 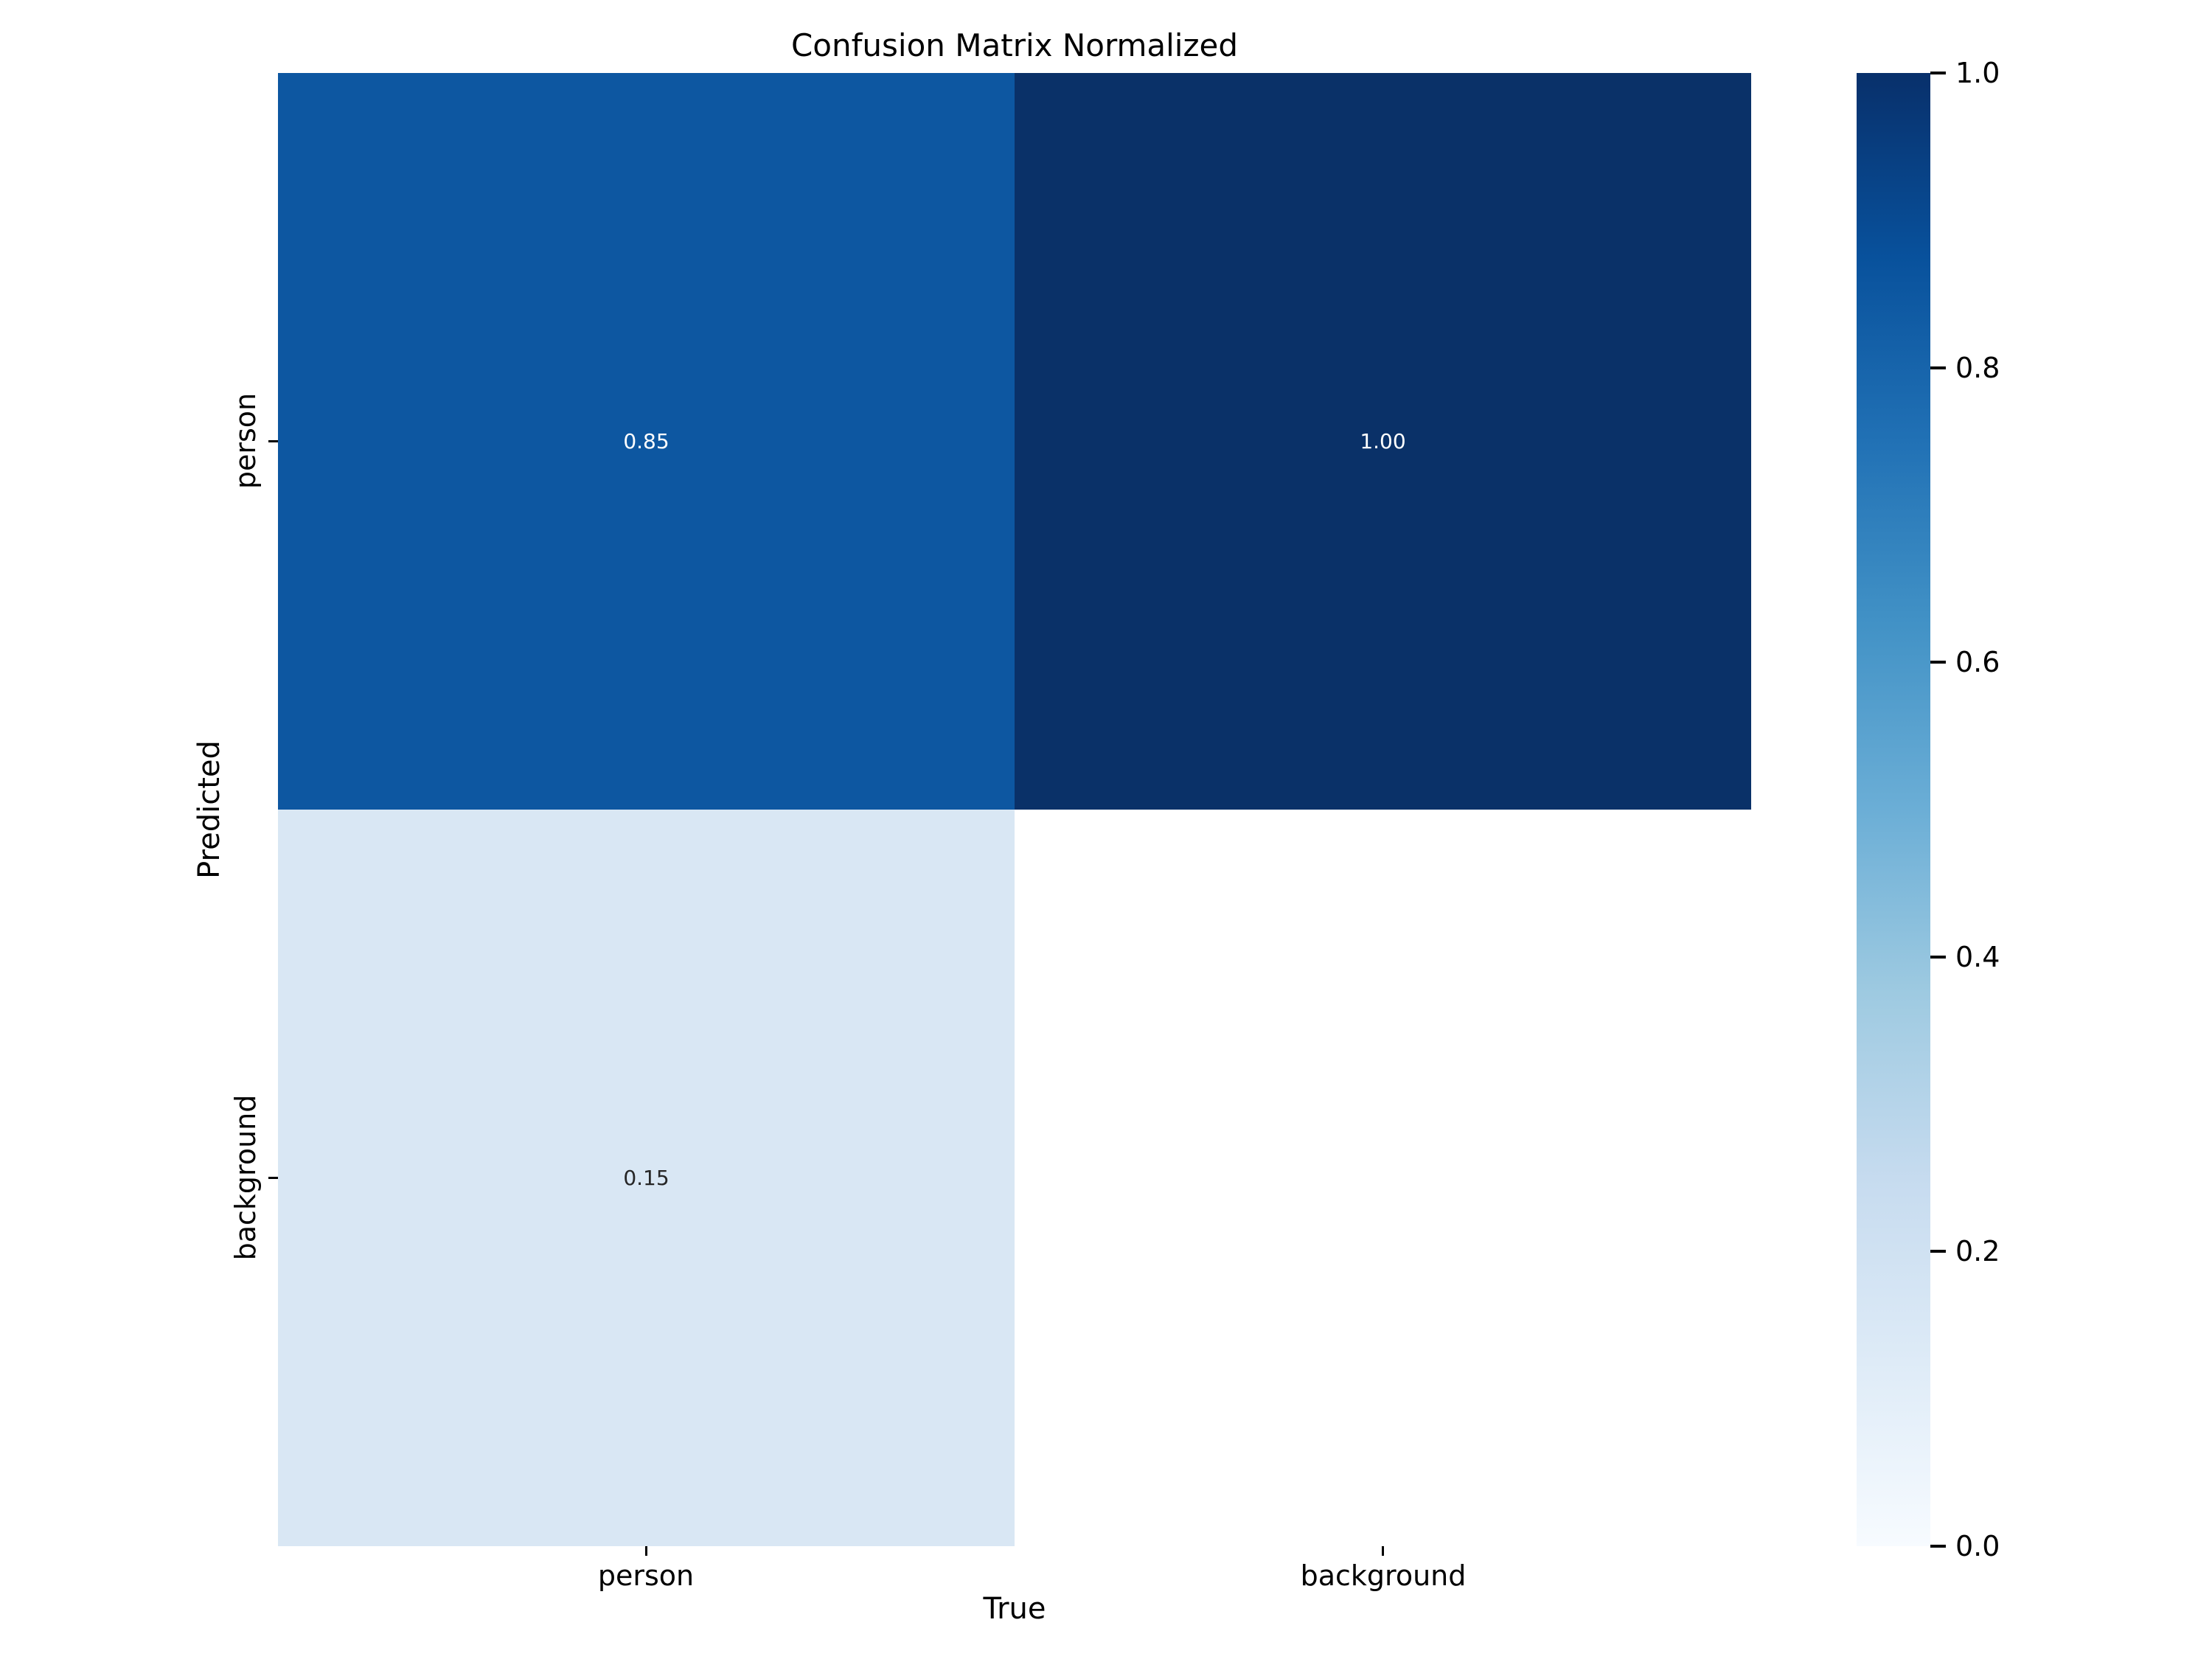 I want to click on heatmap-cell-background-person: 0.15, so click(x=646, y=1178).